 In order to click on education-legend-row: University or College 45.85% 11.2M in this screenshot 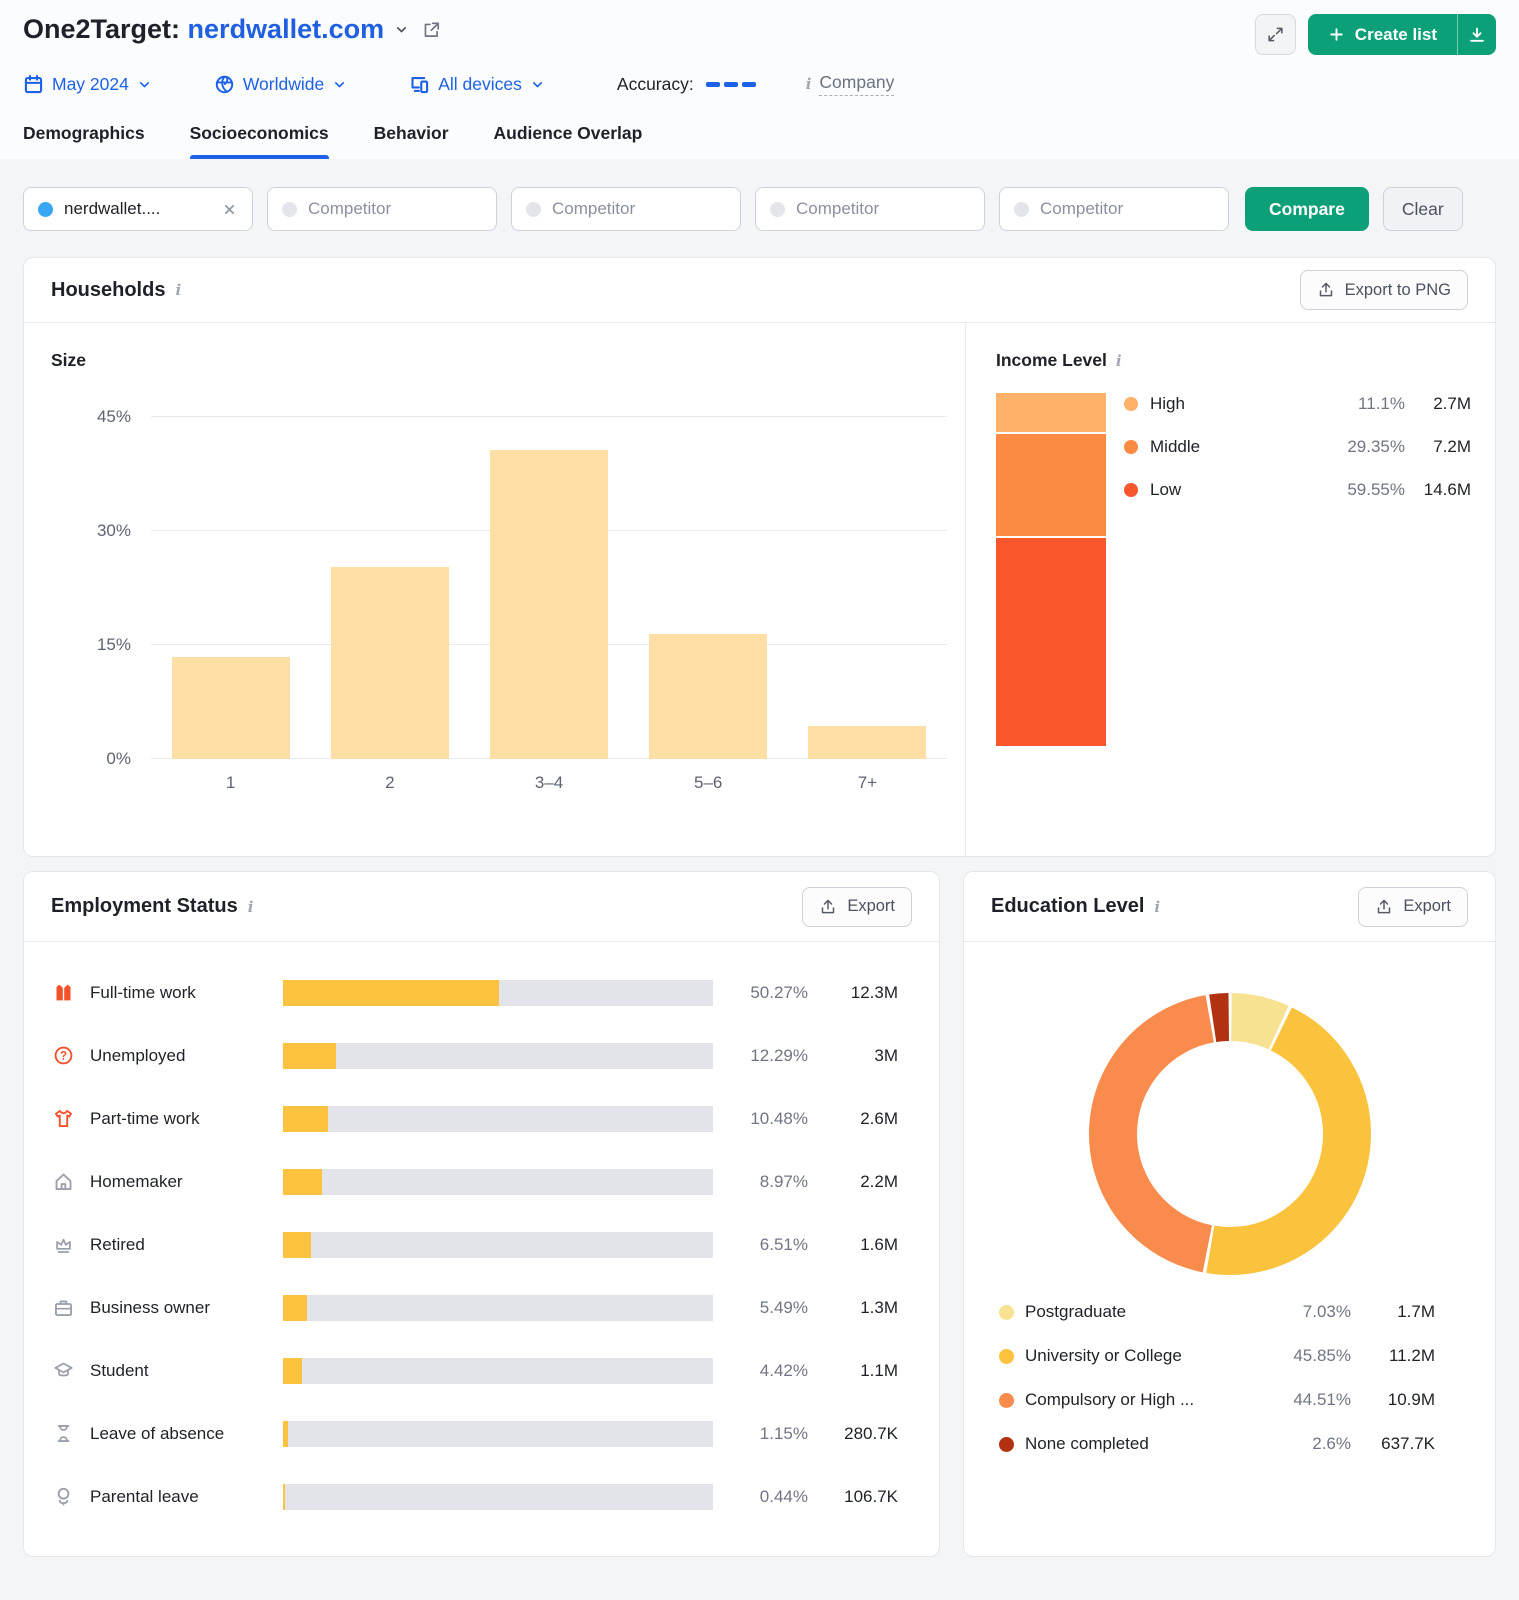, I will do `click(1217, 1356)`.